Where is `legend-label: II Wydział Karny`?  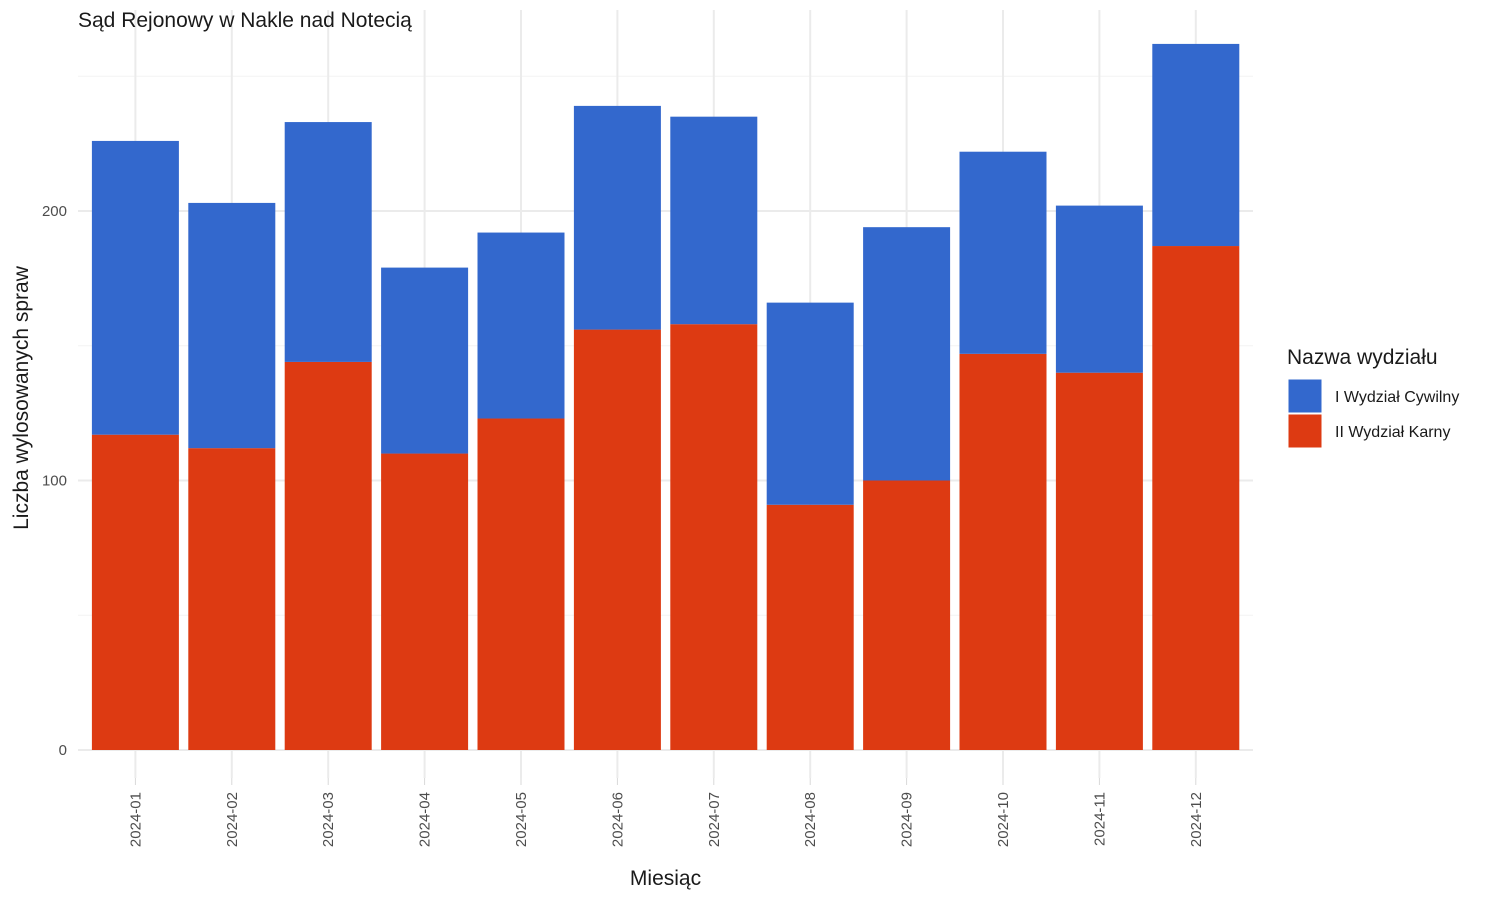
legend-label: II Wydział Karny is located at coordinates (1392, 432).